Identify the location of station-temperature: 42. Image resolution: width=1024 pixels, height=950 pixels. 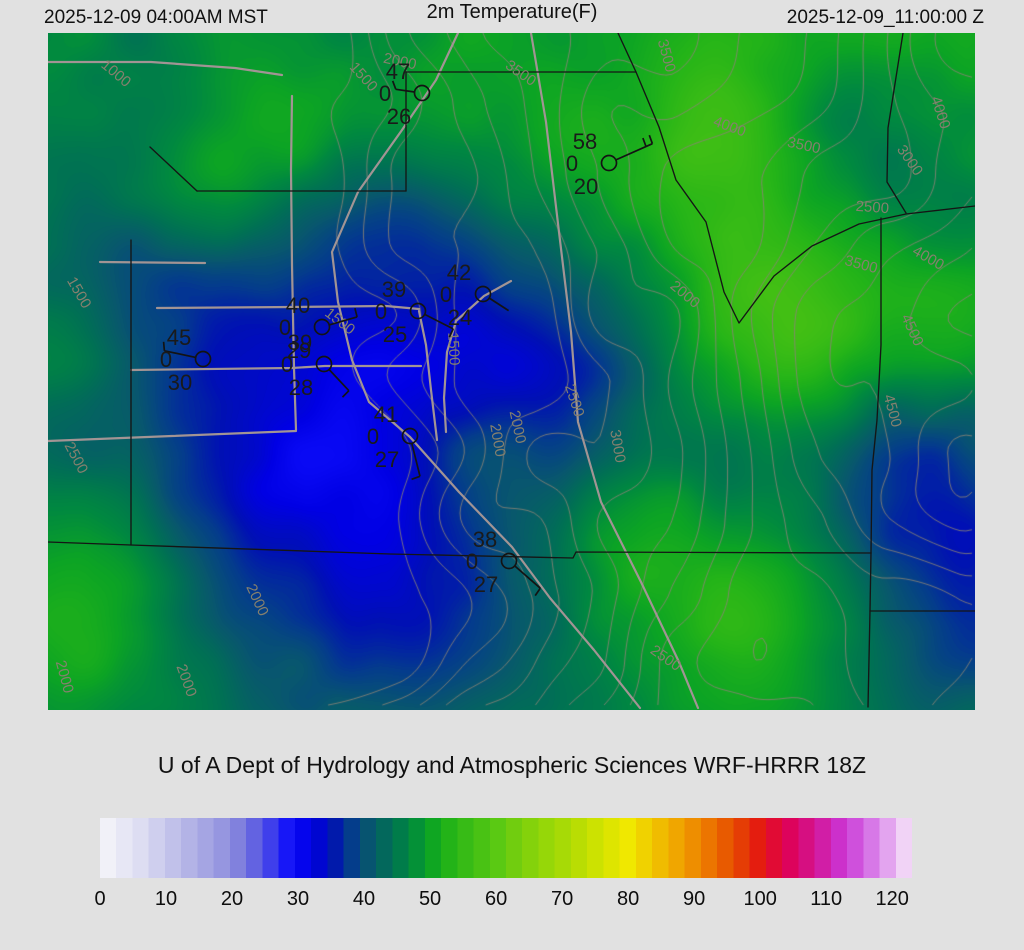
(459, 272).